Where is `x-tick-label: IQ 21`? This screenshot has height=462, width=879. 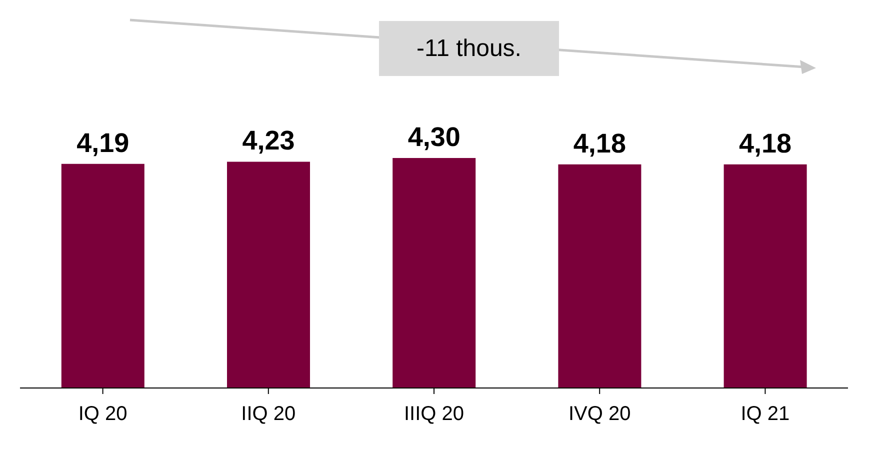 x-tick-label: IQ 21 is located at coordinates (765, 414).